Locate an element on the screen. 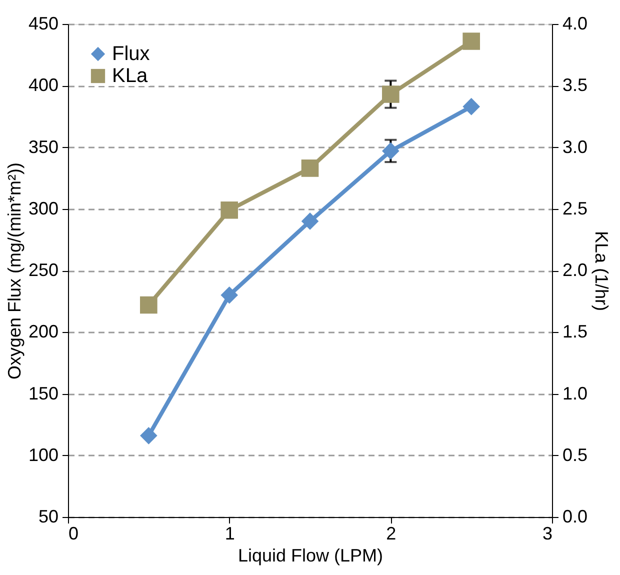 The height and width of the screenshot is (575, 620). y-tick-label: 200 is located at coordinates (43, 332).